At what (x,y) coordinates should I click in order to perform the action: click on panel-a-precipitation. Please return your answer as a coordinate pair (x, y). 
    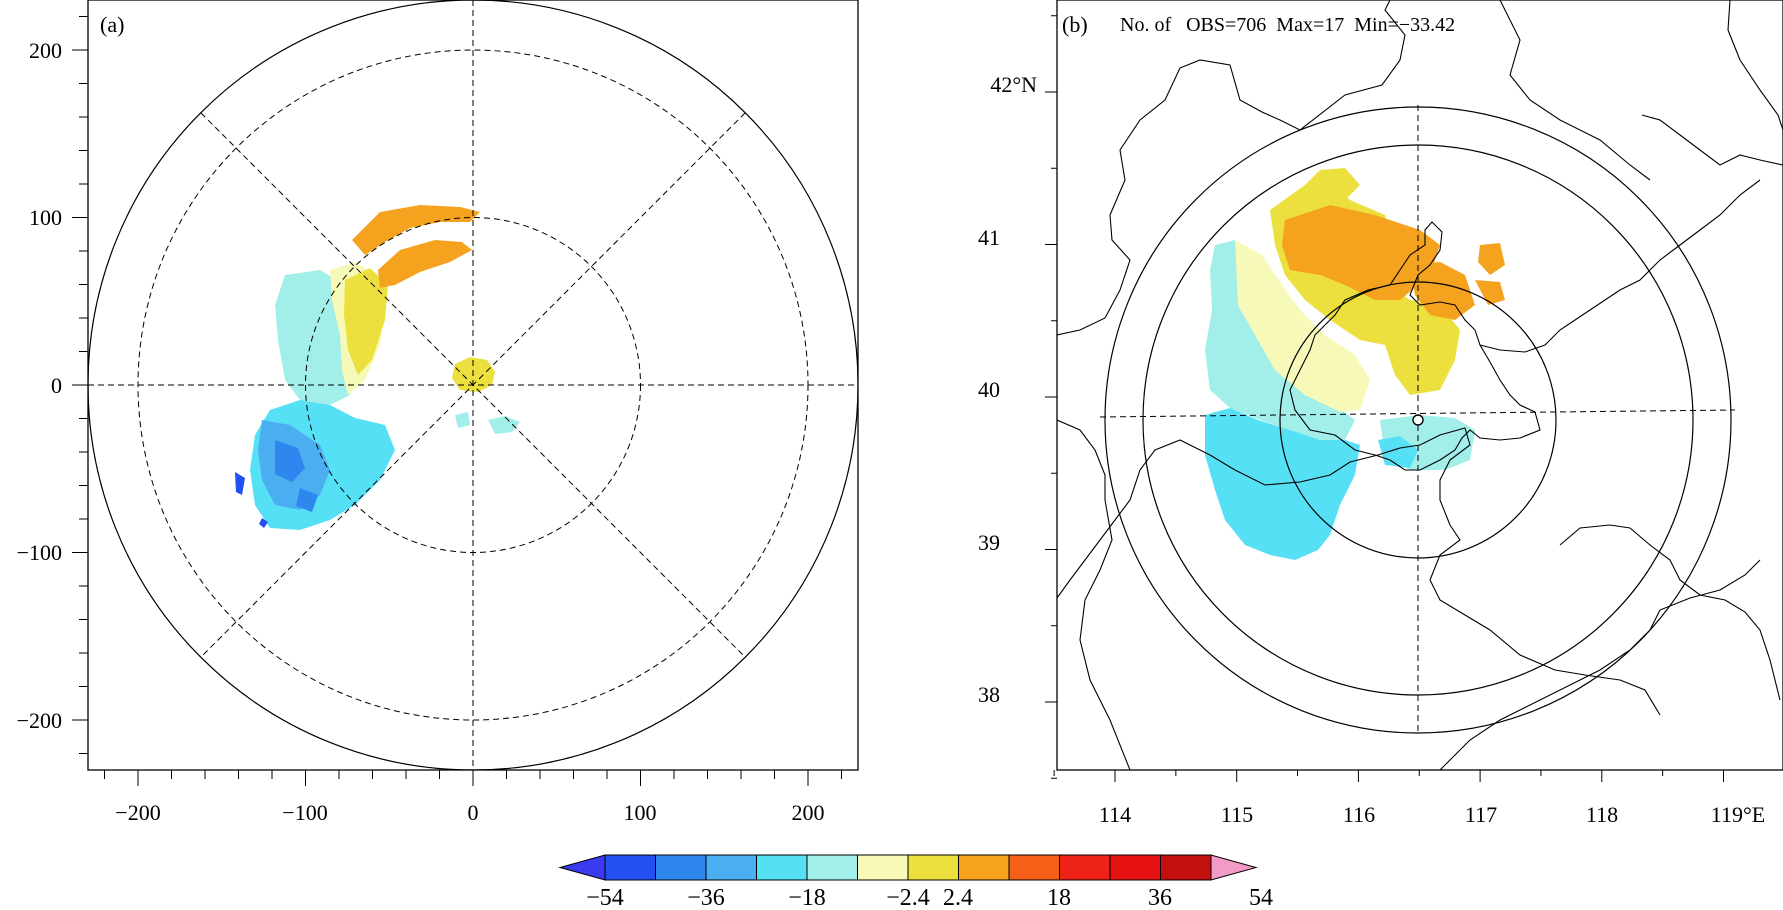
    Looking at the image, I should click on (377, 367).